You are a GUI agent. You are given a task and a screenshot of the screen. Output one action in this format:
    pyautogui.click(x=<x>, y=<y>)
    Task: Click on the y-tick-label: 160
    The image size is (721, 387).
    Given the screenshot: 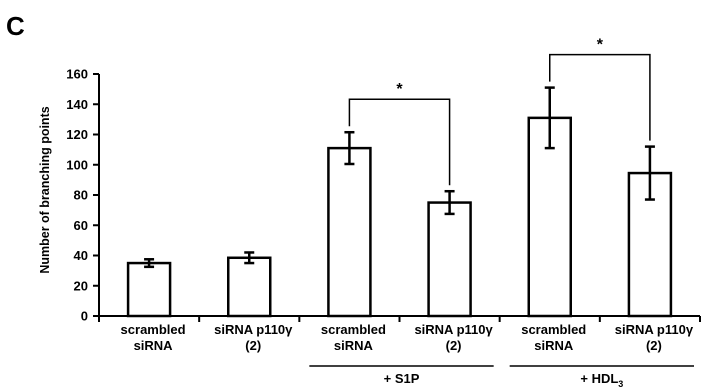 What is the action you would take?
    pyautogui.click(x=77, y=74)
    